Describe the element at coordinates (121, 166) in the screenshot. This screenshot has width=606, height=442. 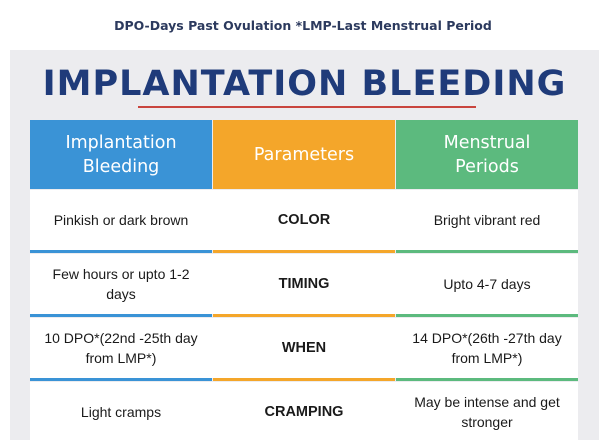
I see `header-implantation-line-2: Bleeding` at that location.